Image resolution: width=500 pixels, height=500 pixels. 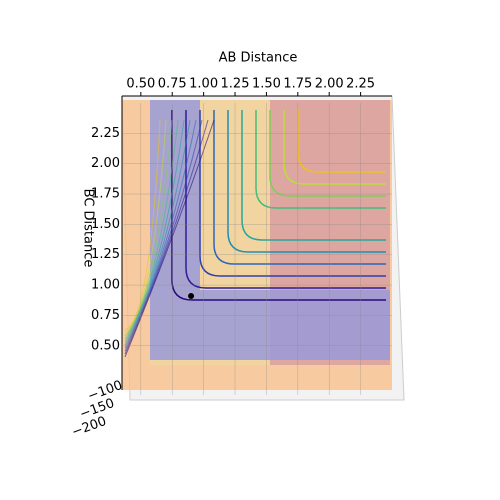 What do you see at coordinates (105, 133) in the screenshot?
I see `y-tick-label: 2.25` at bounding box center [105, 133].